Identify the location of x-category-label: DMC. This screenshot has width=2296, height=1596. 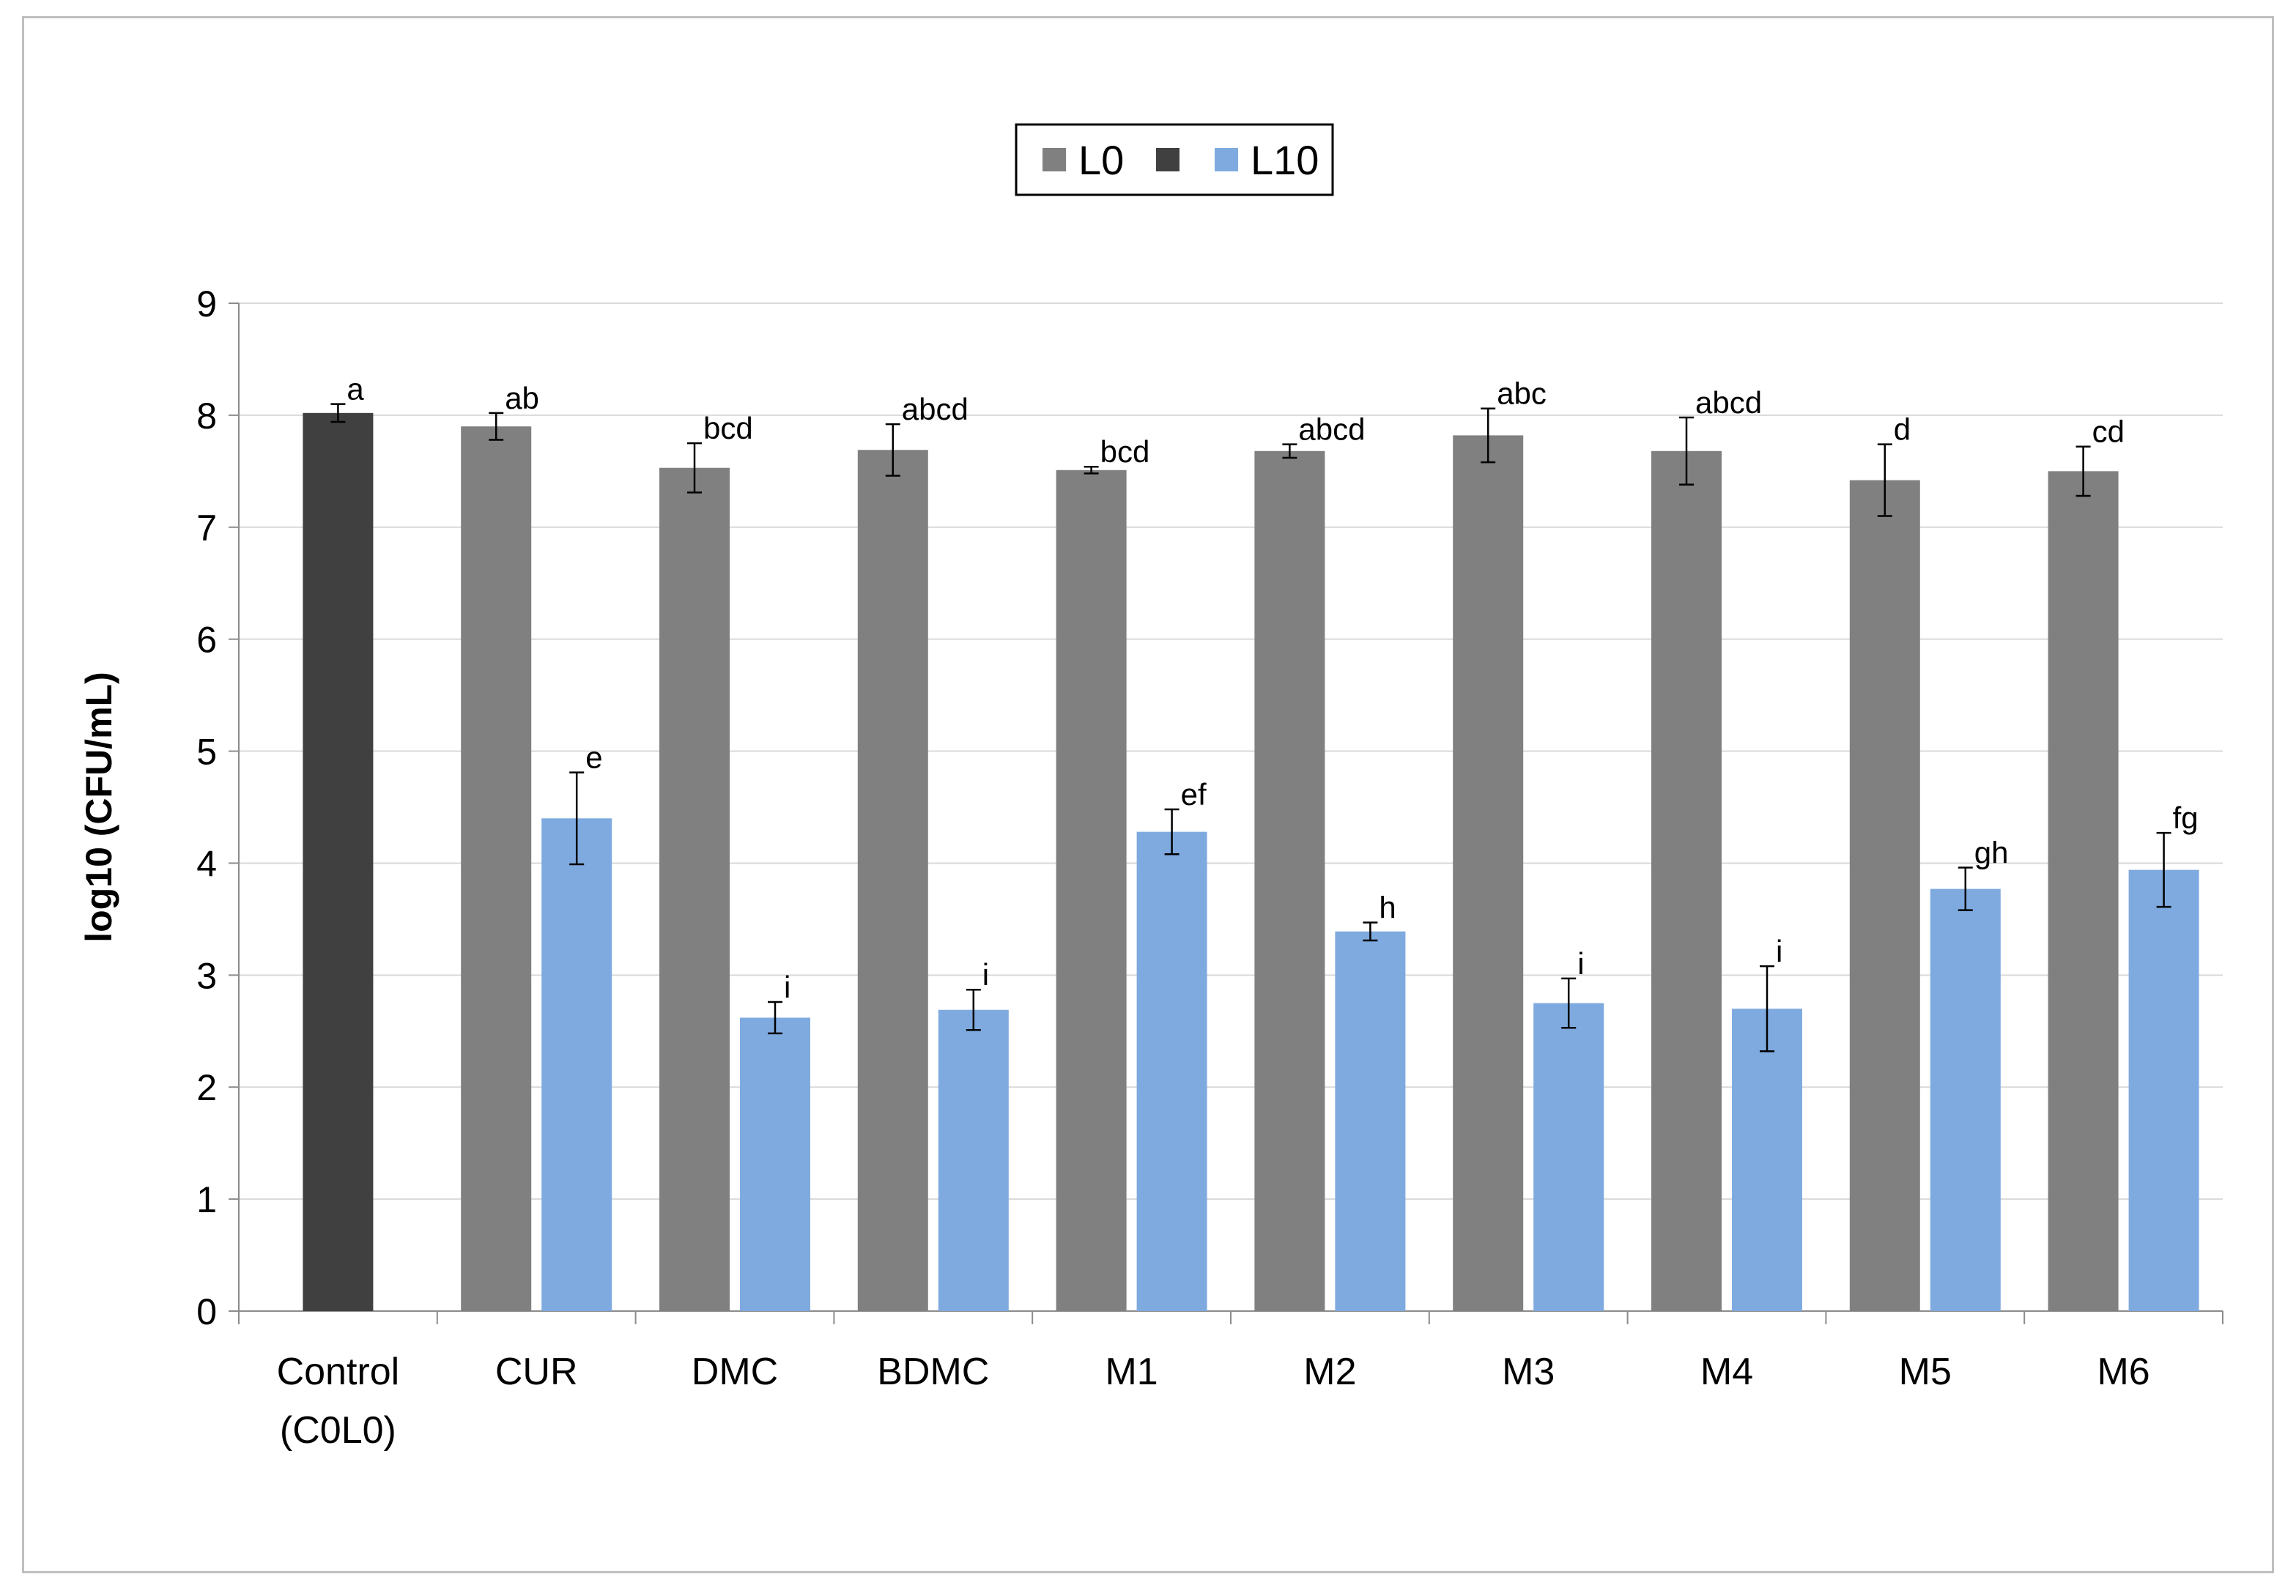
(735, 1372).